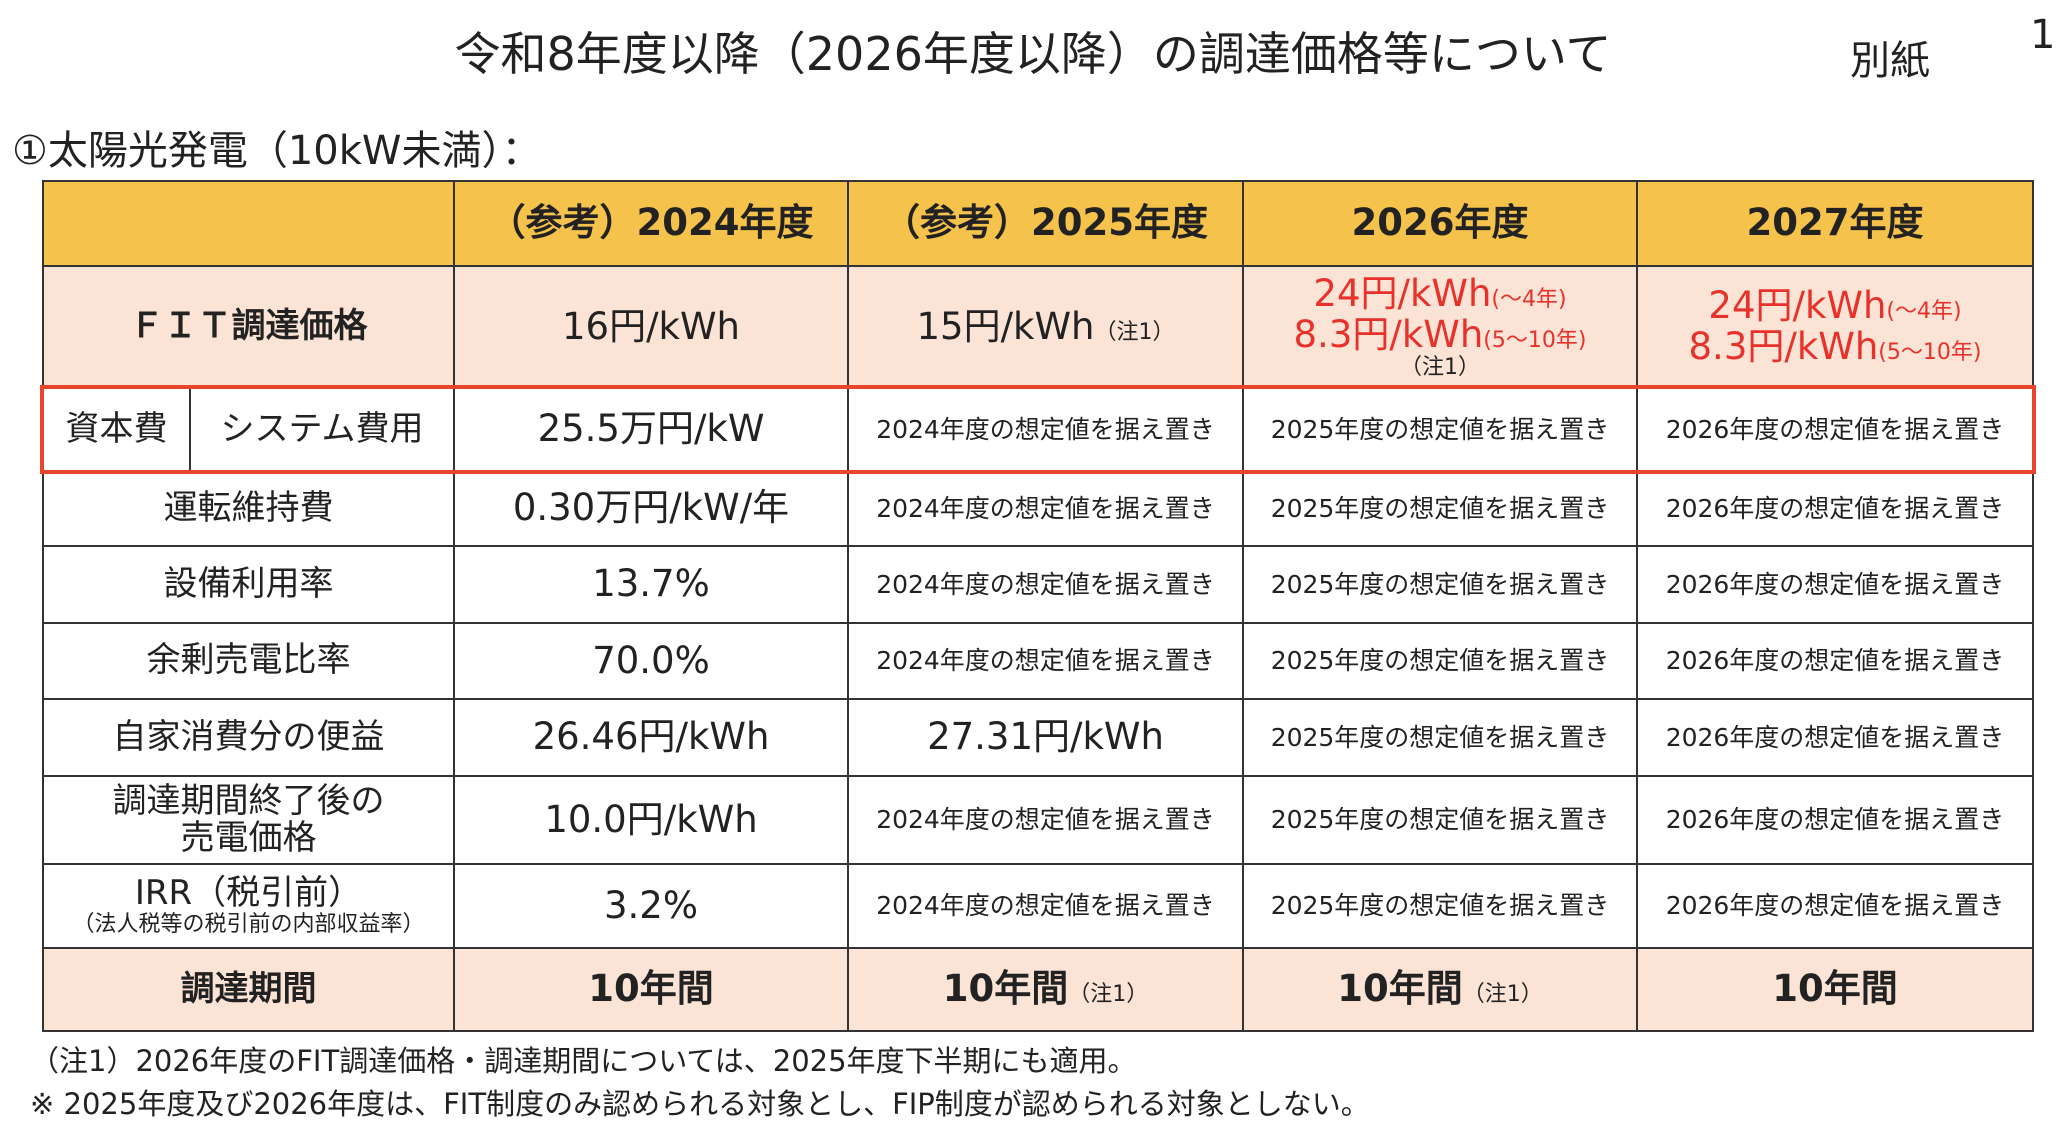 This screenshot has height=1123, width=2066. I want to click on label-text: ＦＩＴ調達価格, so click(248, 326).